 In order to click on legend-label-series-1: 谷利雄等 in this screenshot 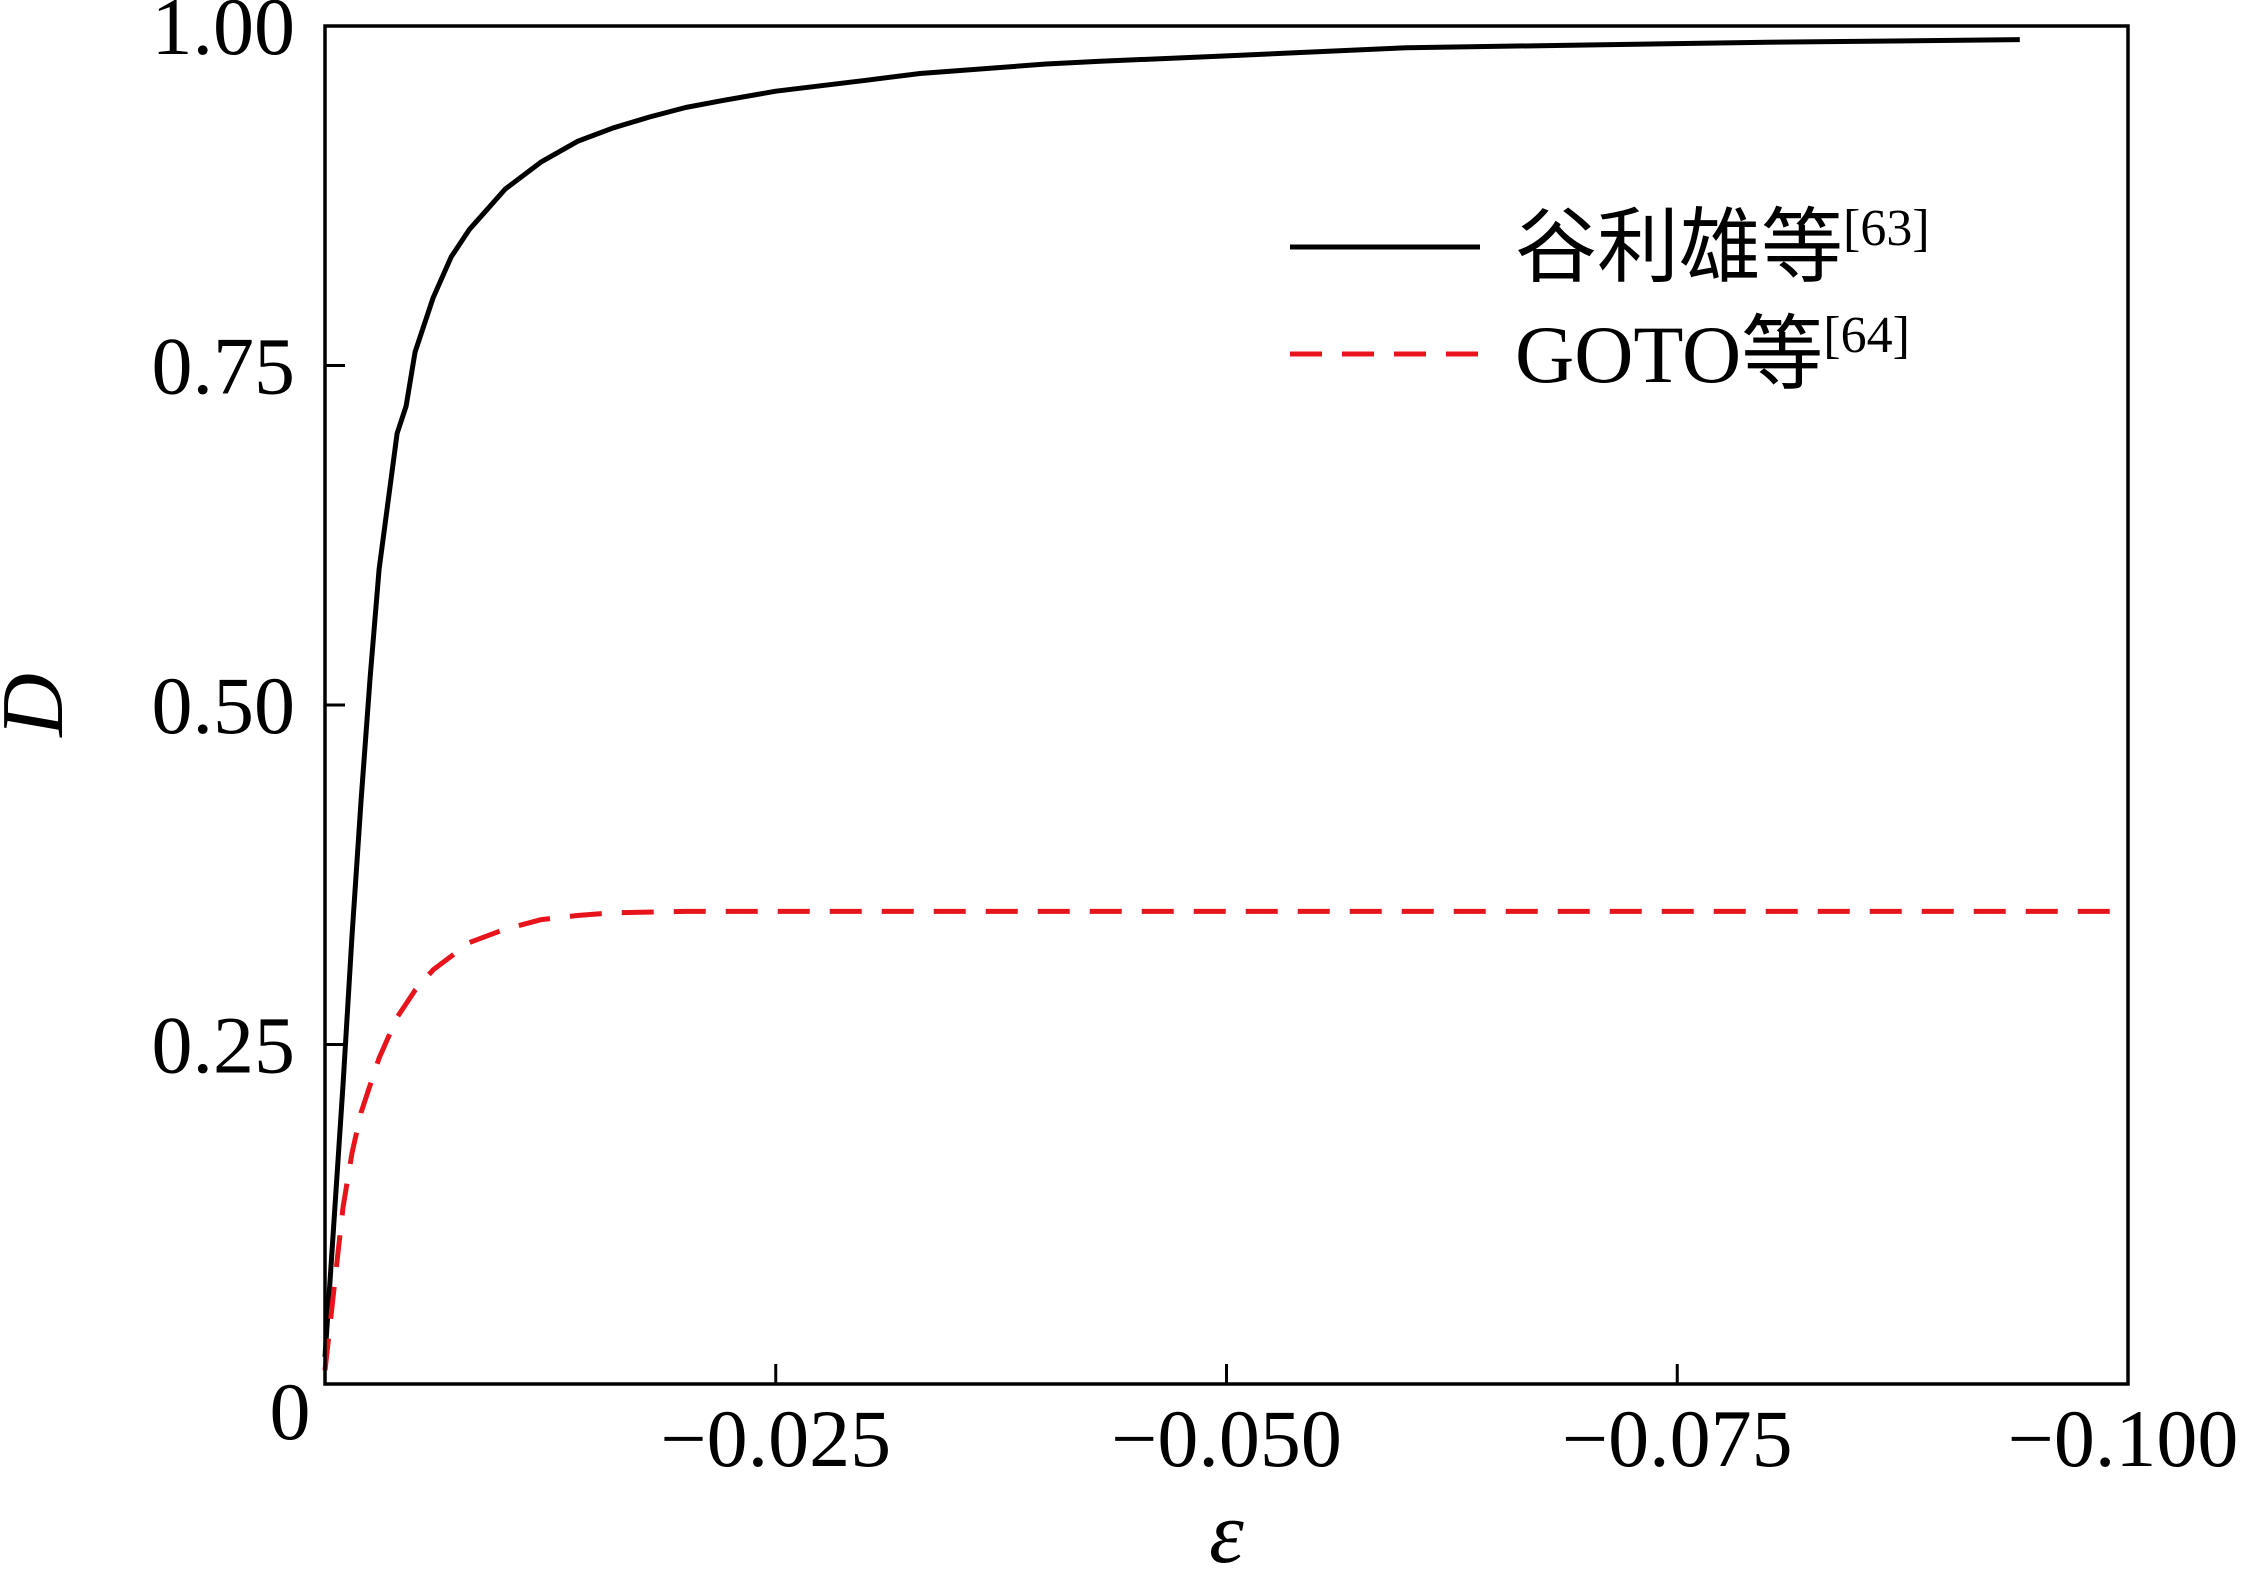, I will do `click(1679, 247)`.